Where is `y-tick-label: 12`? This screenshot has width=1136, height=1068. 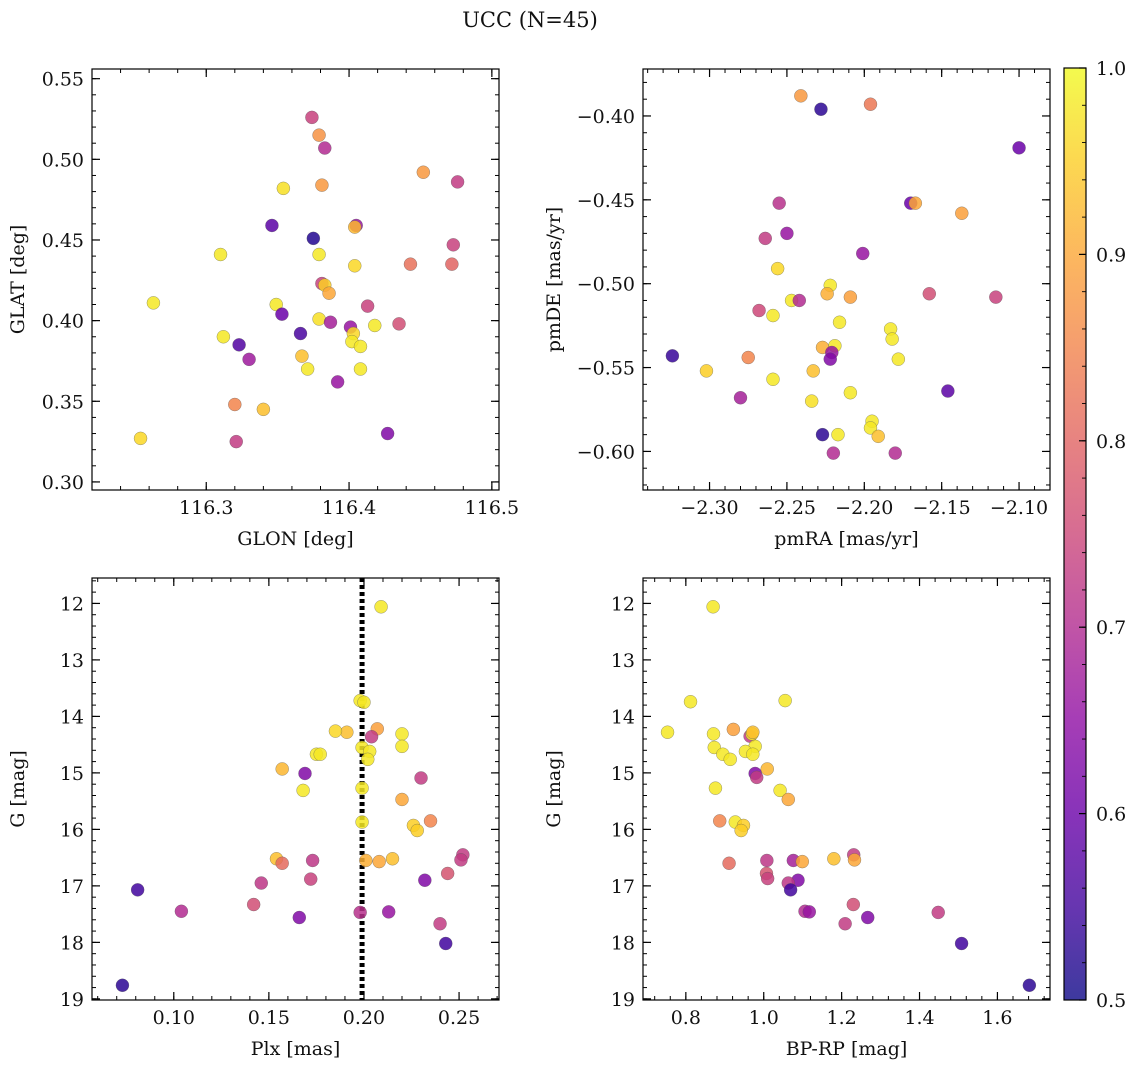
y-tick-label: 12 is located at coordinates (623, 604).